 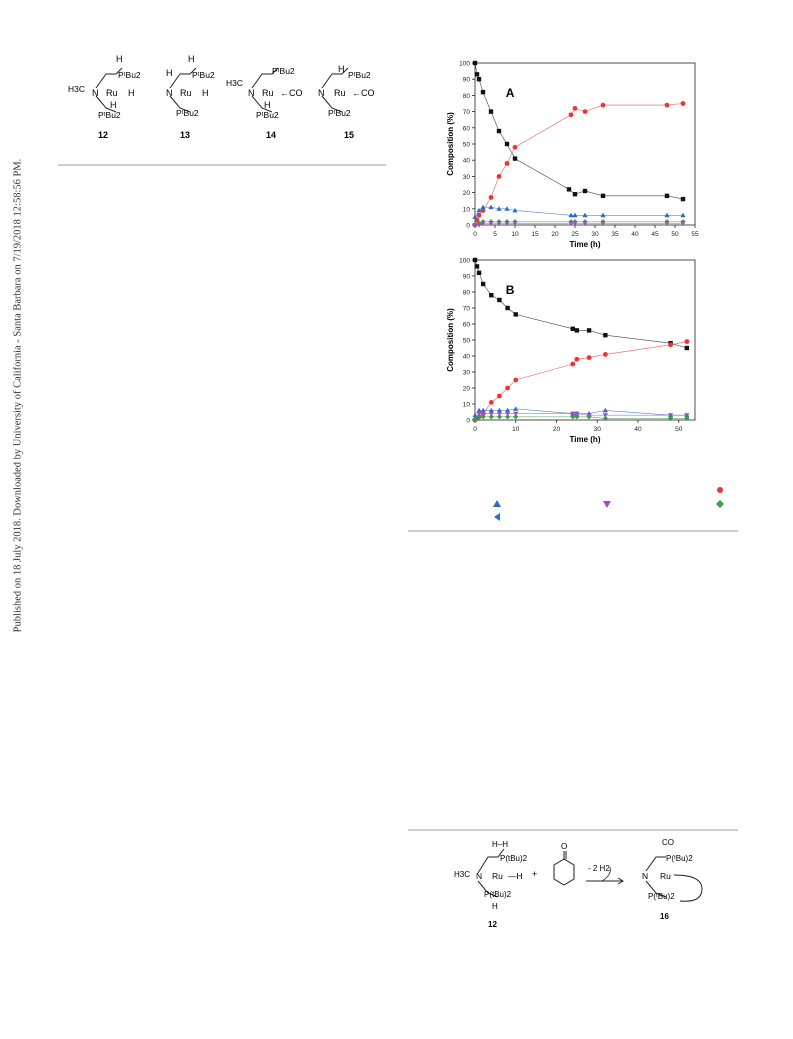 What do you see at coordinates (534, 874) in the screenshot?
I see `scheme-plus: +` at bounding box center [534, 874].